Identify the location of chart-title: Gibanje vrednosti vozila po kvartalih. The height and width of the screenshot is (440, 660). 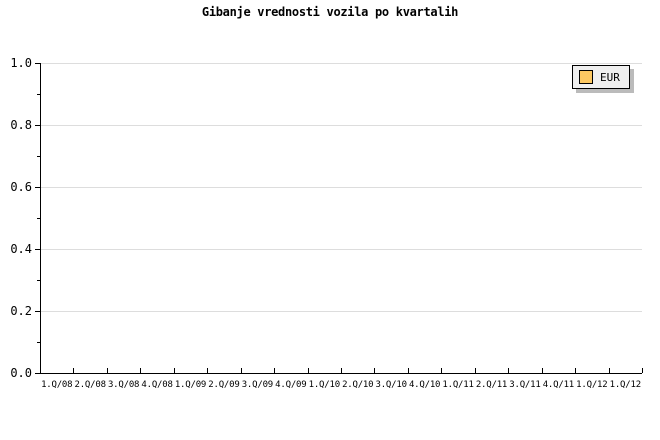
(330, 12).